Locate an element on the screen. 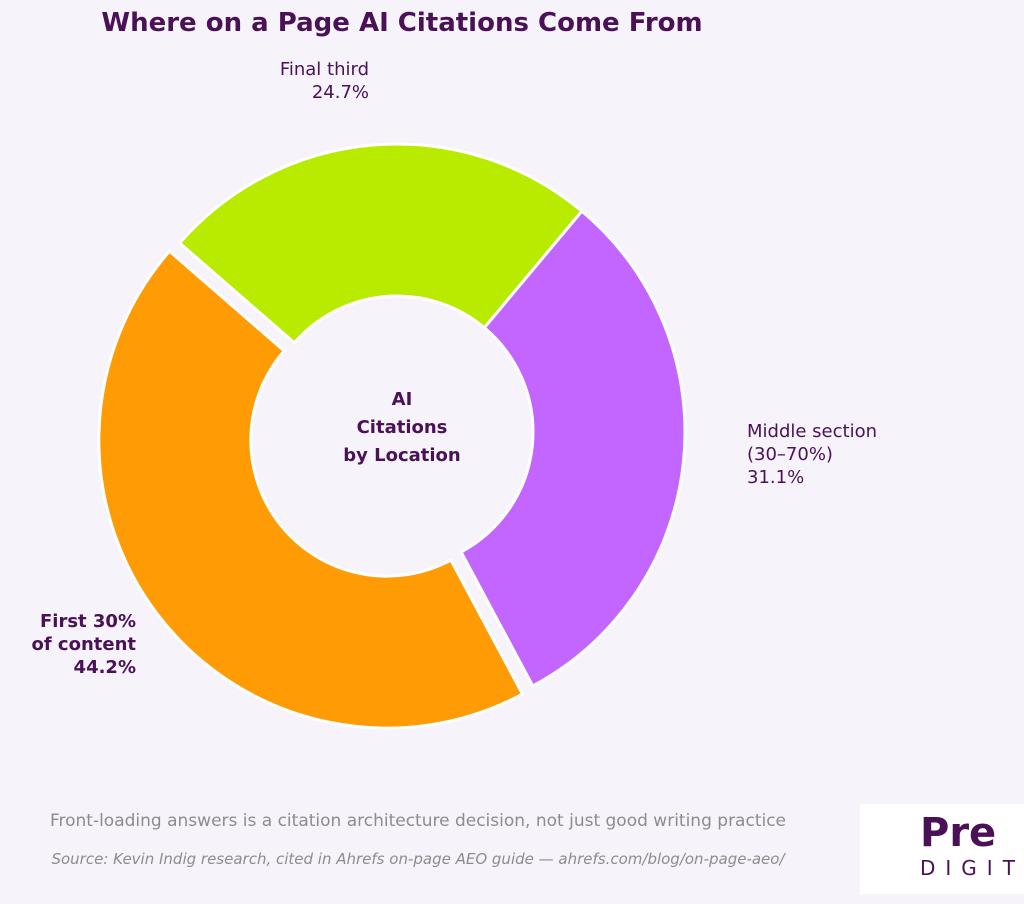 The width and height of the screenshot is (1024, 904). category-label: Middle section (30–70%) is located at coordinates (812, 443).